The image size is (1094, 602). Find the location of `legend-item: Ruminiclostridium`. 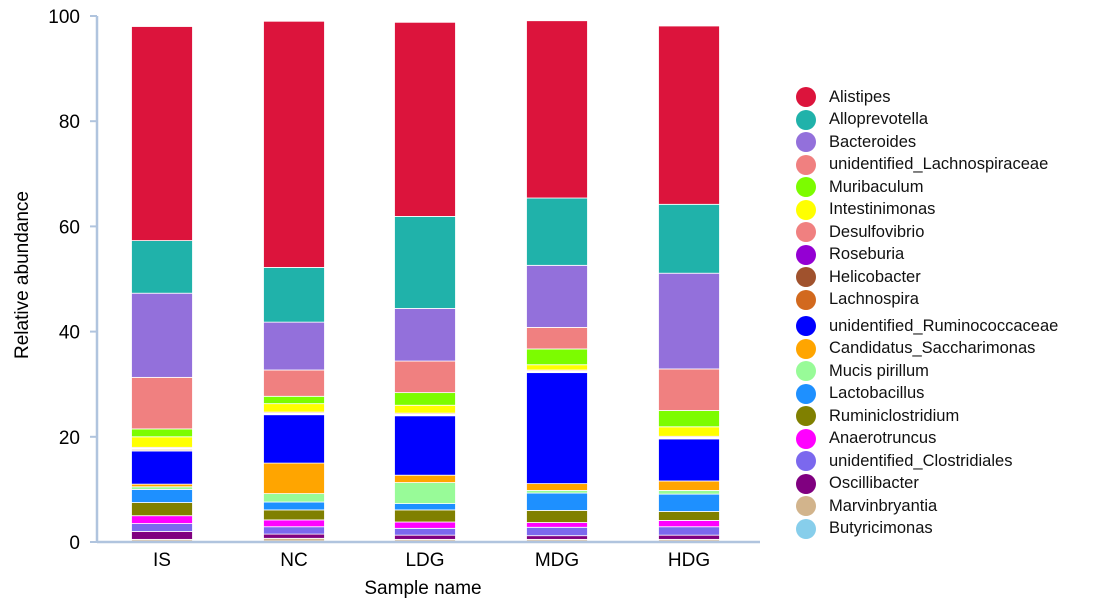

legend-item: Ruminiclostridium is located at coordinates (927, 416).